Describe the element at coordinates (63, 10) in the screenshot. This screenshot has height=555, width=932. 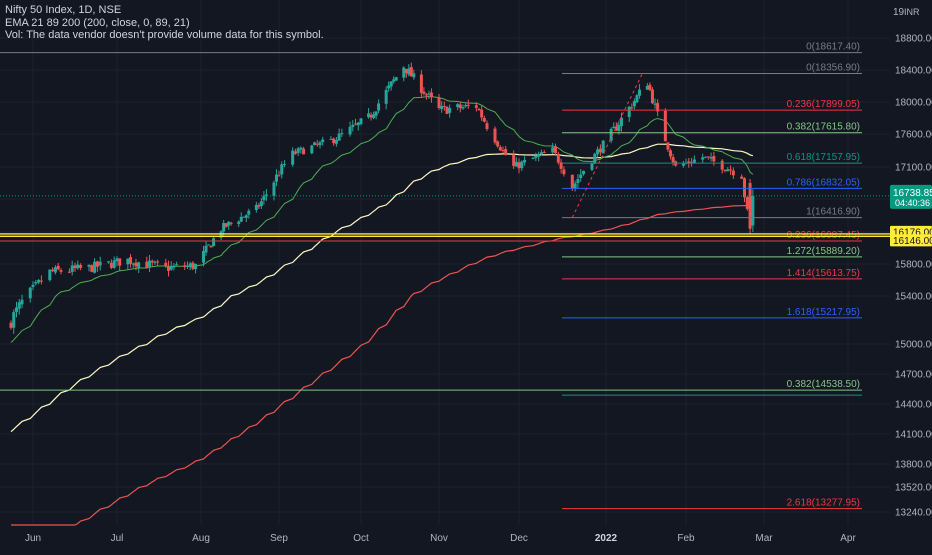
I see `symbol-title: Nifty 50 Index, 1D, NSE` at that location.